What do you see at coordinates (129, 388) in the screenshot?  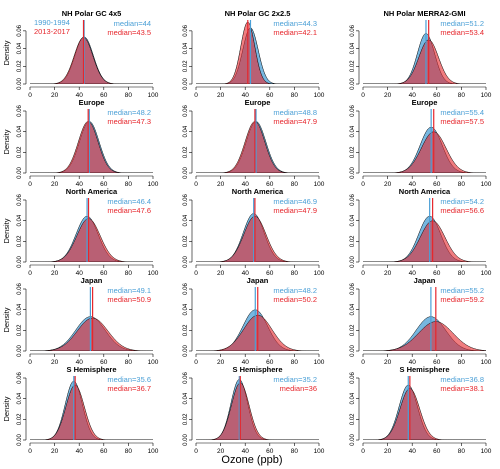 I see `median-label-2013-2017: median=36.7` at bounding box center [129, 388].